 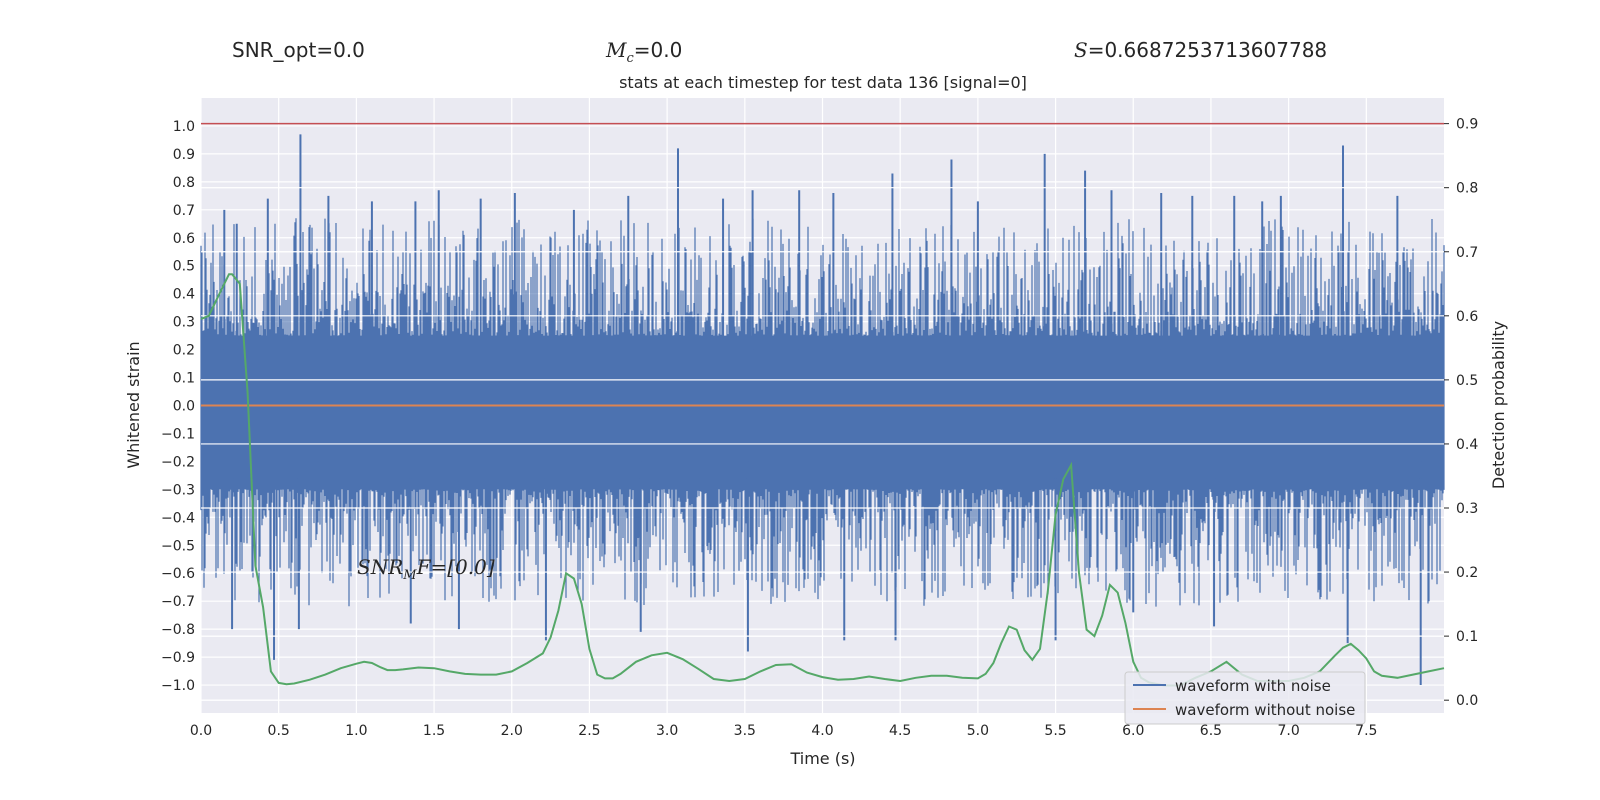 What do you see at coordinates (178, 462) in the screenshot?
I see `y-tick-label: −0.2` at bounding box center [178, 462].